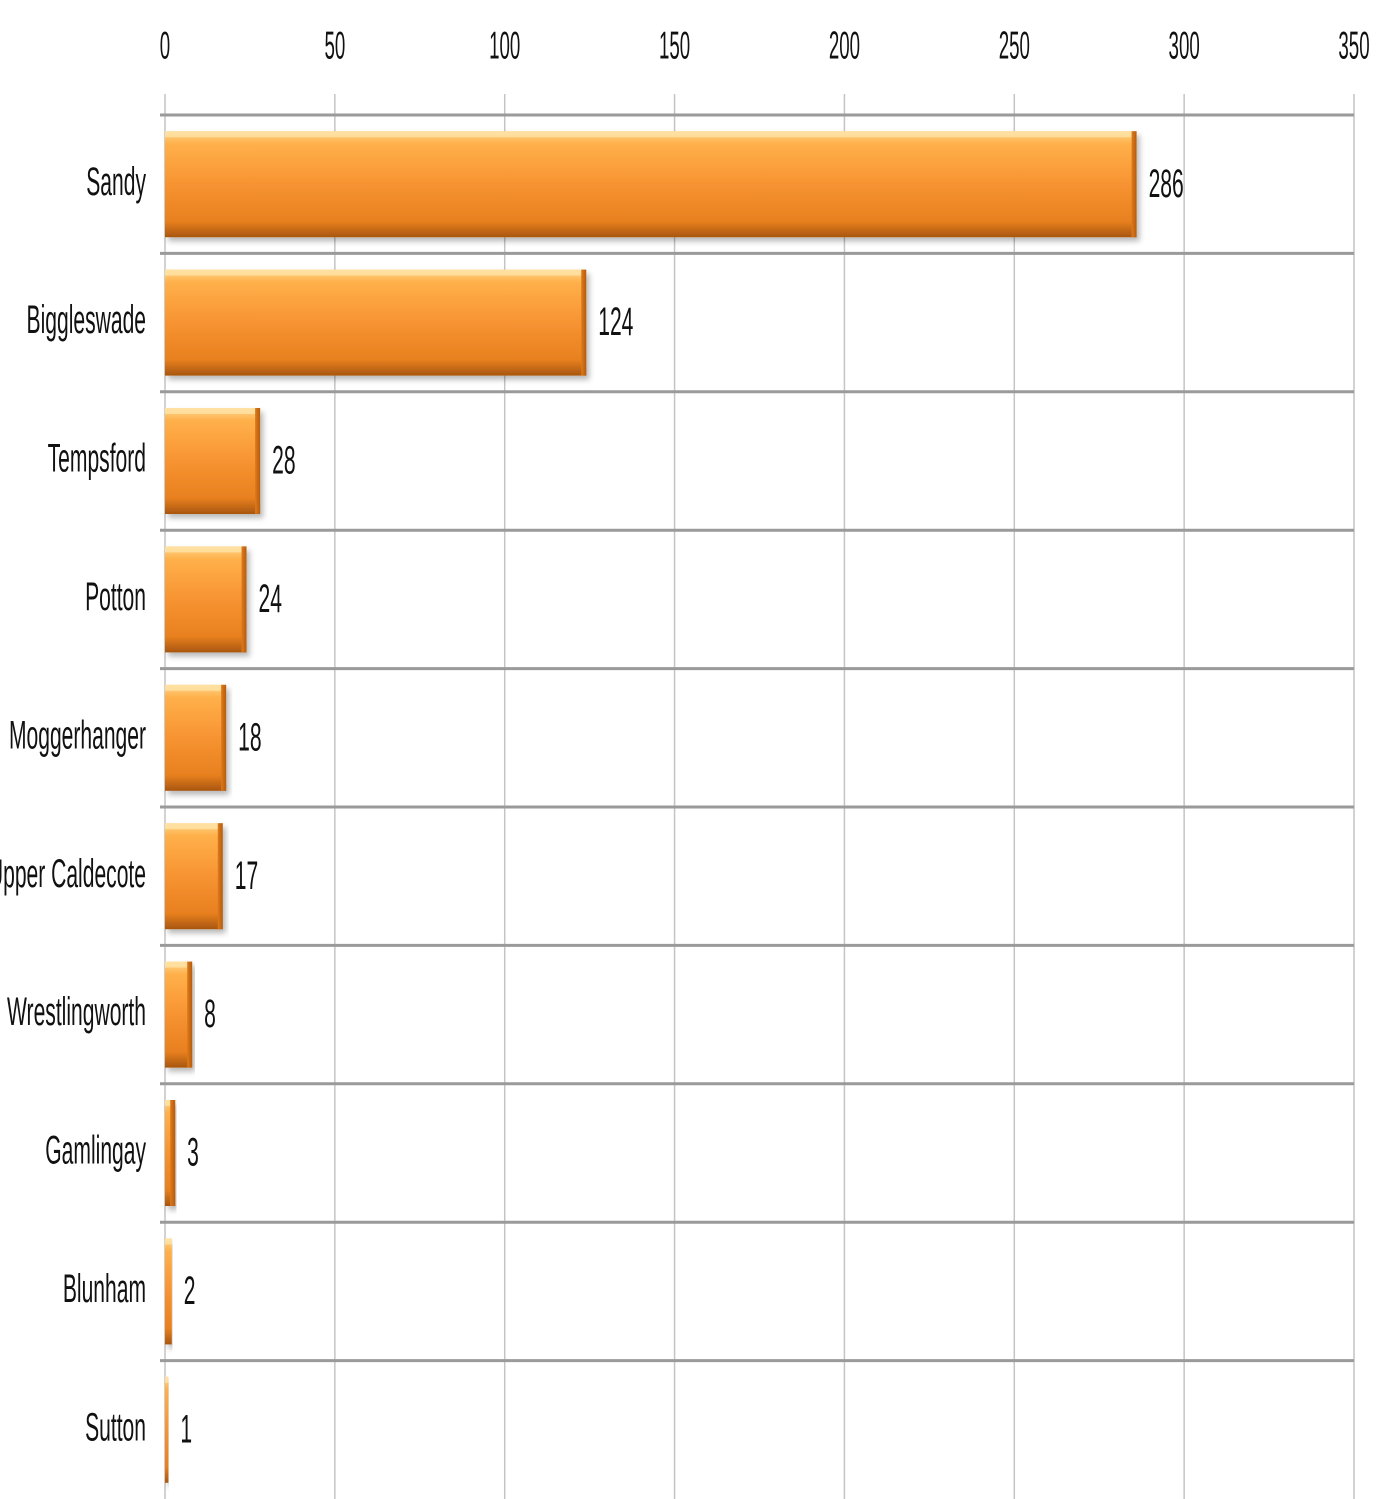 Image resolution: width=1389 pixels, height=1499 pixels. Describe the element at coordinates (95, 1149) in the screenshot. I see `category-label: Gamlingay` at that location.